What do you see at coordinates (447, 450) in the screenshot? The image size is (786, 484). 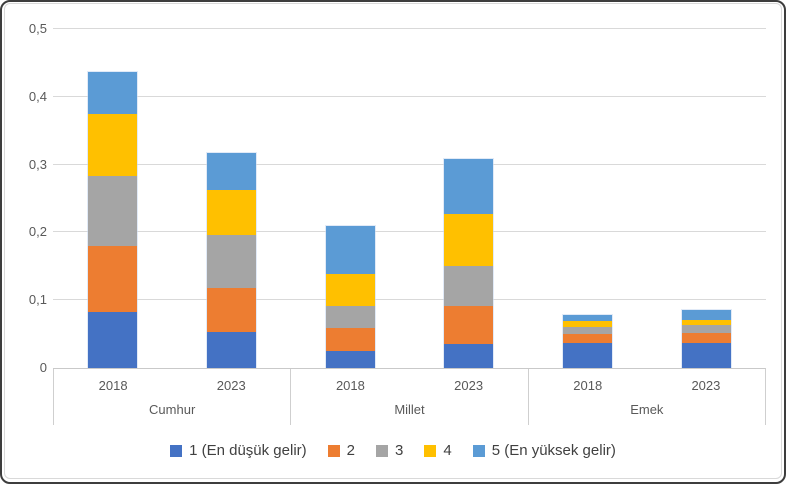 I see `legend-label: 4` at bounding box center [447, 450].